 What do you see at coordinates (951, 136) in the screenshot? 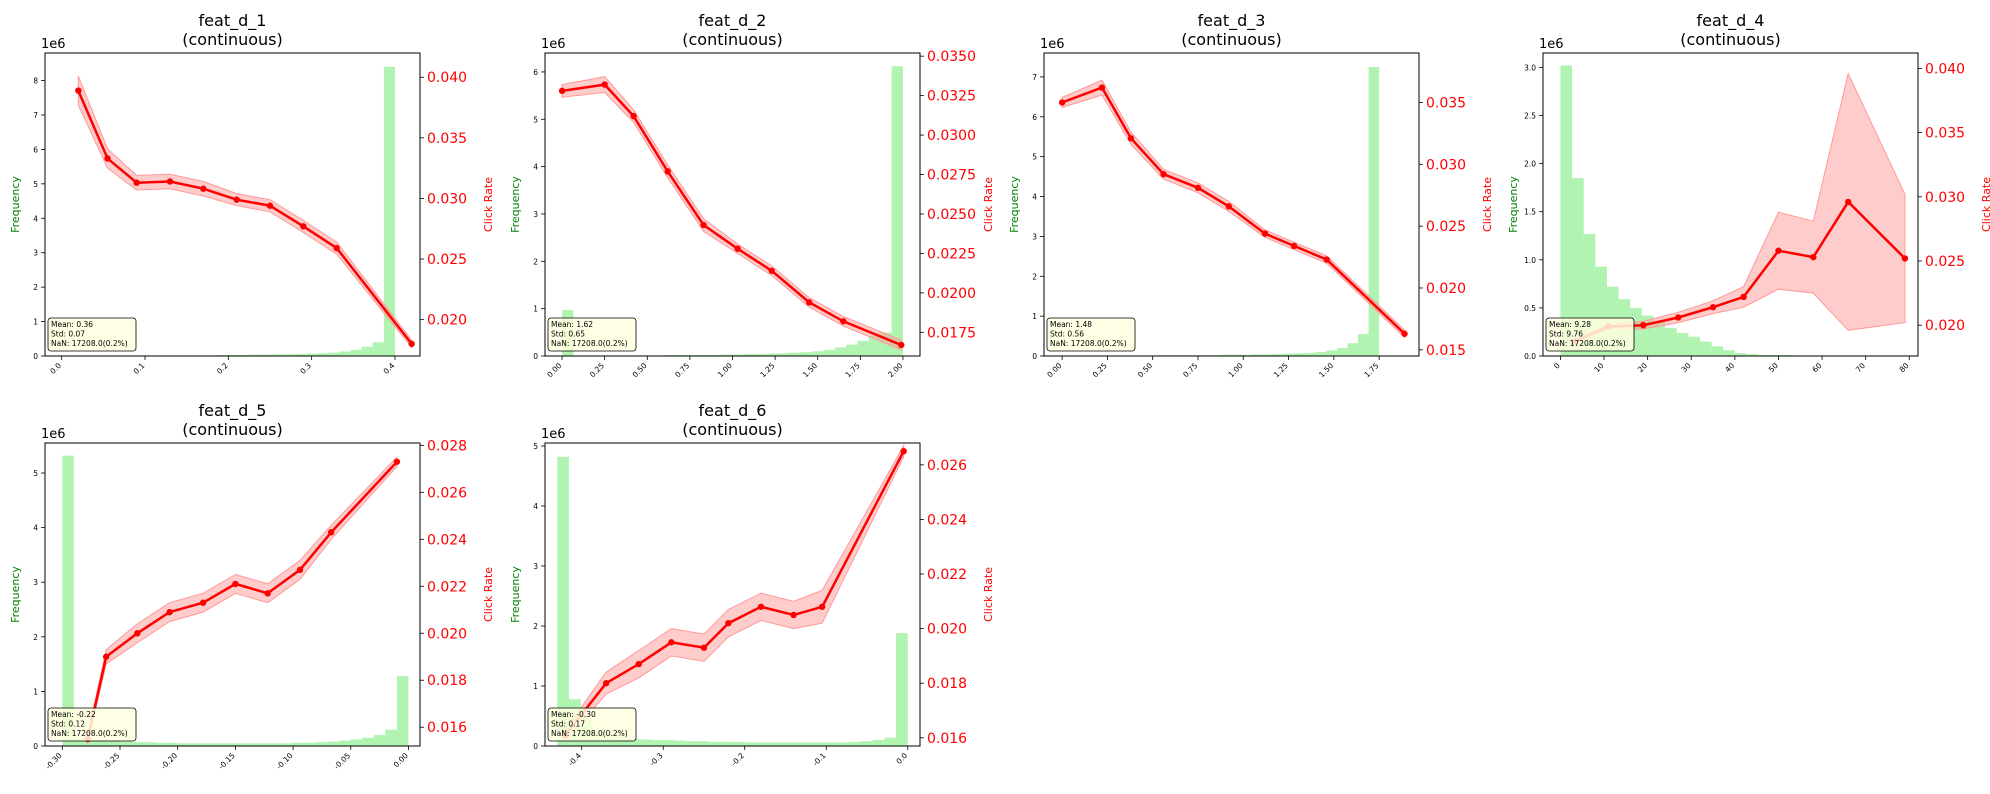
I see `y-right-tick-label: 0.0300` at bounding box center [951, 136].